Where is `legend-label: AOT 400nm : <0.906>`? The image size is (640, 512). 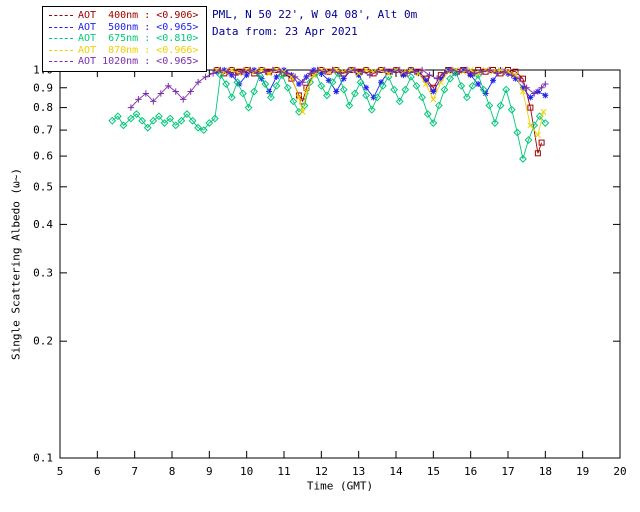 legend-label: AOT 400nm : <0.906> is located at coordinates (138, 15).